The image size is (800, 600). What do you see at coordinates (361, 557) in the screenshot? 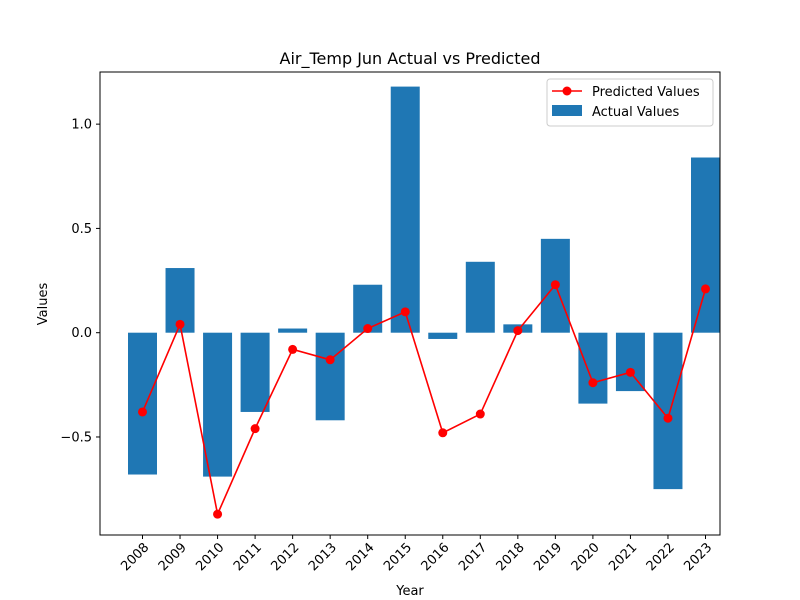
I see `x-tick-label: 2014` at bounding box center [361, 557].